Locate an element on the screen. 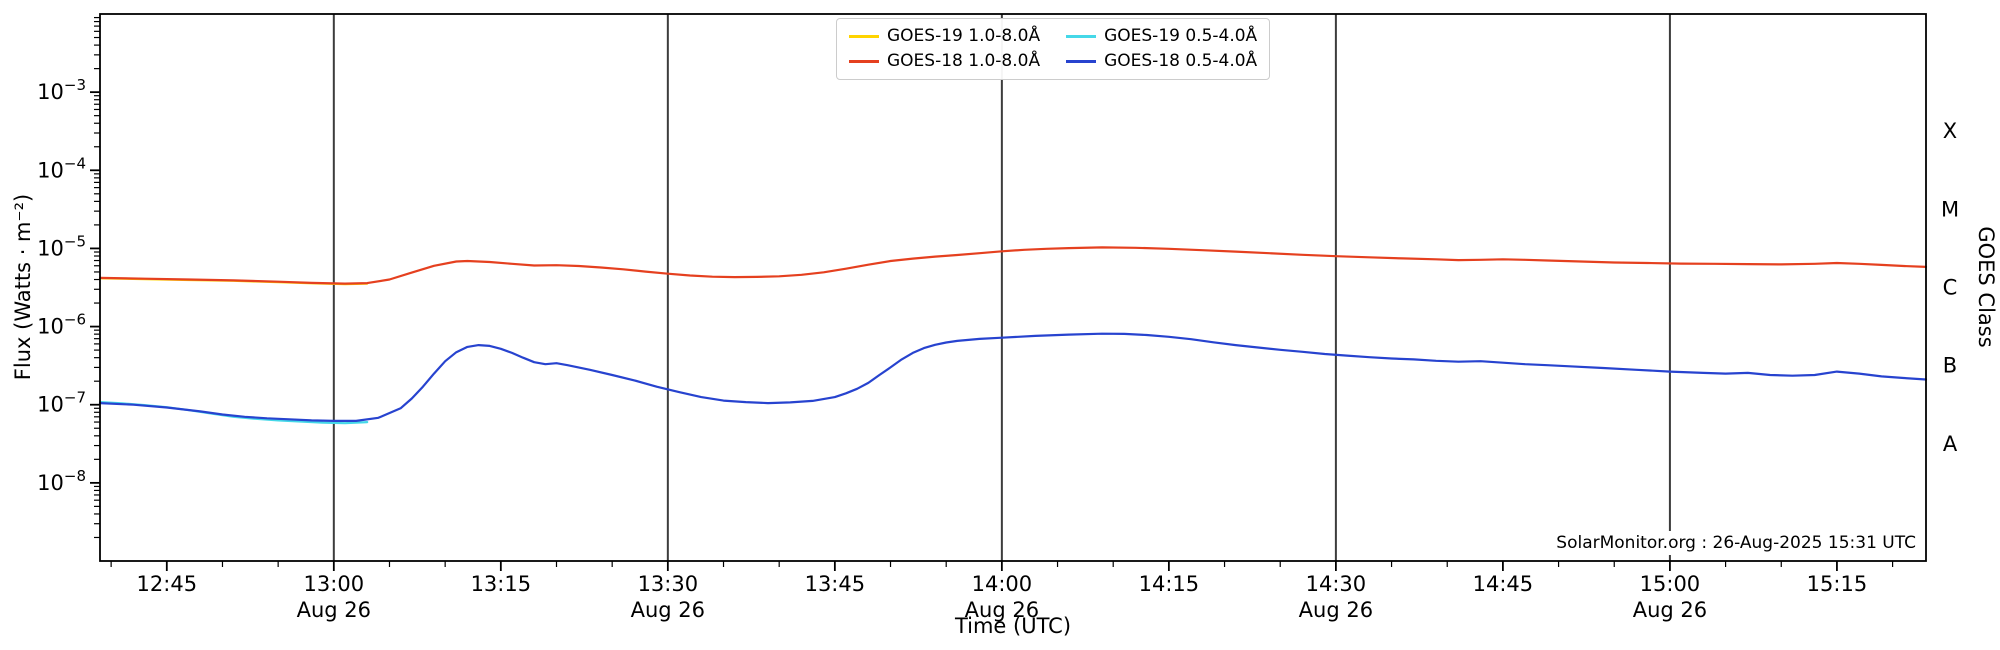 Image resolution: width=2000 pixels, height=650 pixels. legend-swatch-goes19-short is located at coordinates (1081, 36).